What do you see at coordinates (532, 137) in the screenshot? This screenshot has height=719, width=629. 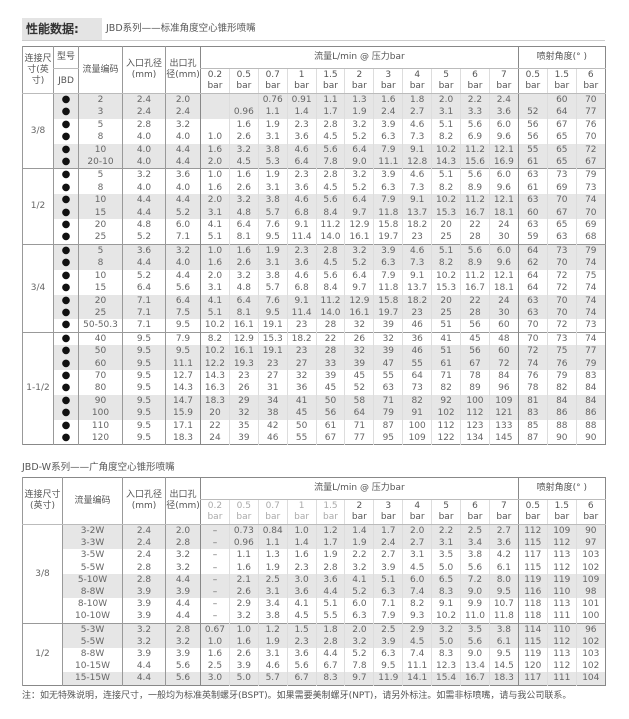 I see `angle-value: 56` at bounding box center [532, 137].